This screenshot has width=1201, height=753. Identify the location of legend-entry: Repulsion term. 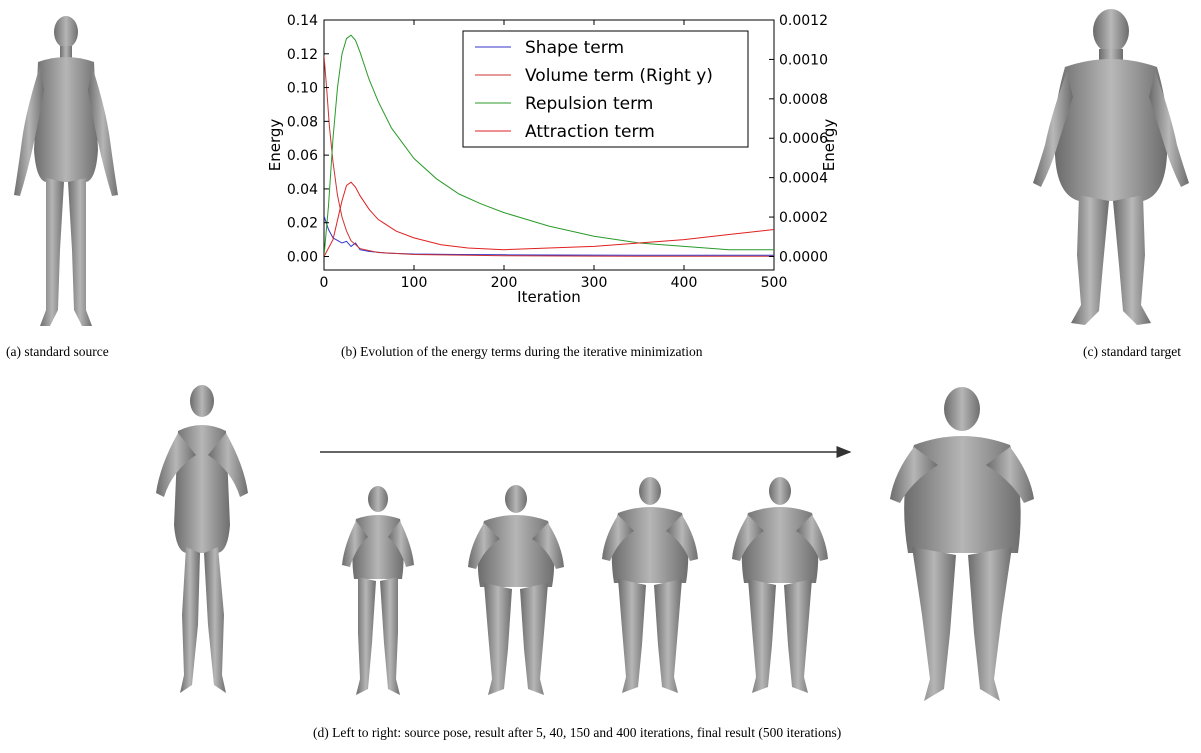
(589, 104).